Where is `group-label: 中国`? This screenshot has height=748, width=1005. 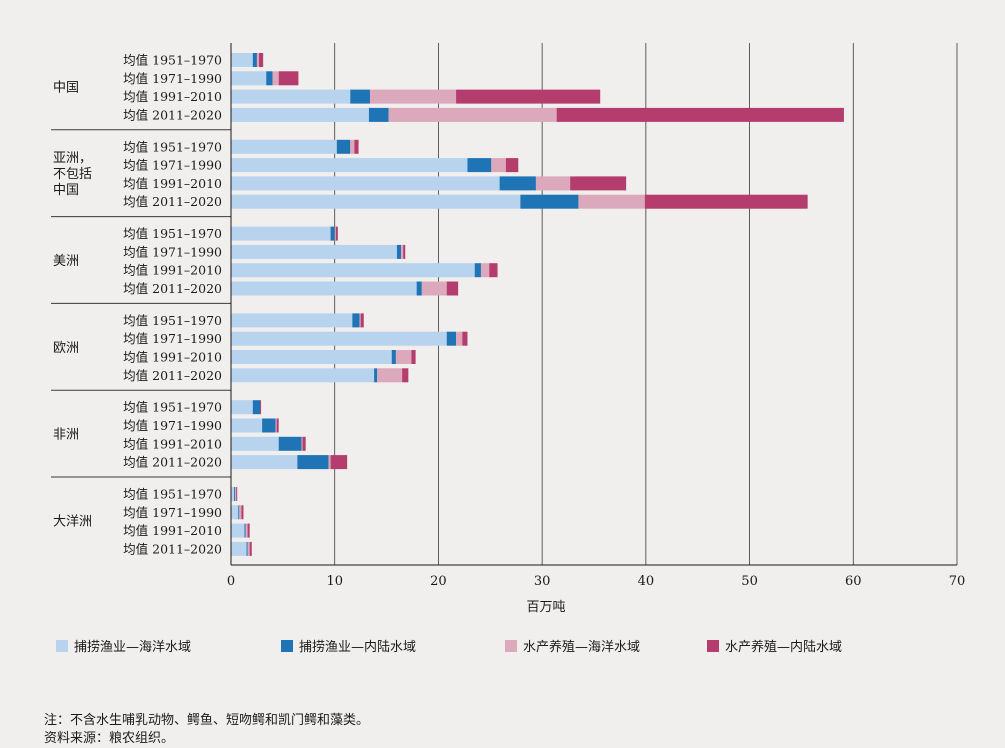
group-label: 中国 is located at coordinates (66, 190).